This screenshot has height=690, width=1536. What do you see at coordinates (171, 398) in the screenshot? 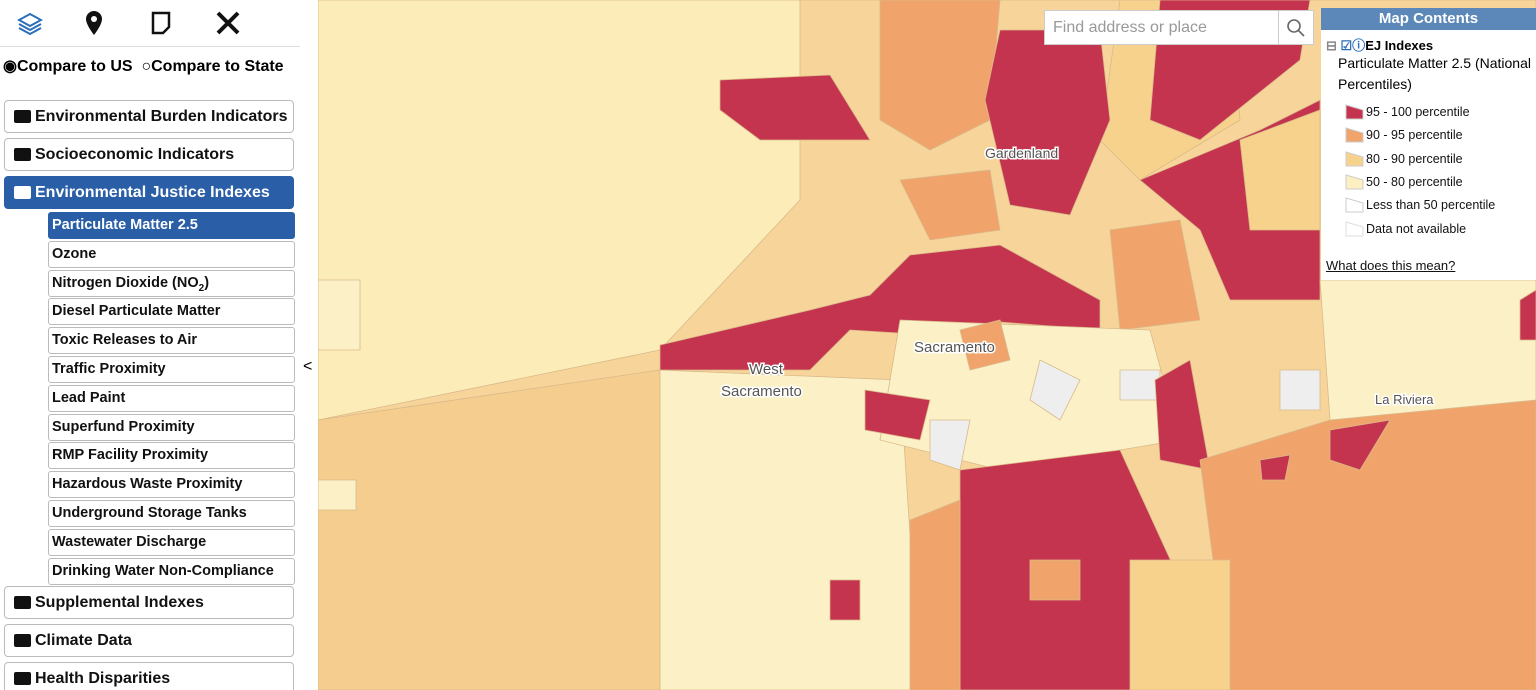
I see `ej-item: Lead Paint` at bounding box center [171, 398].